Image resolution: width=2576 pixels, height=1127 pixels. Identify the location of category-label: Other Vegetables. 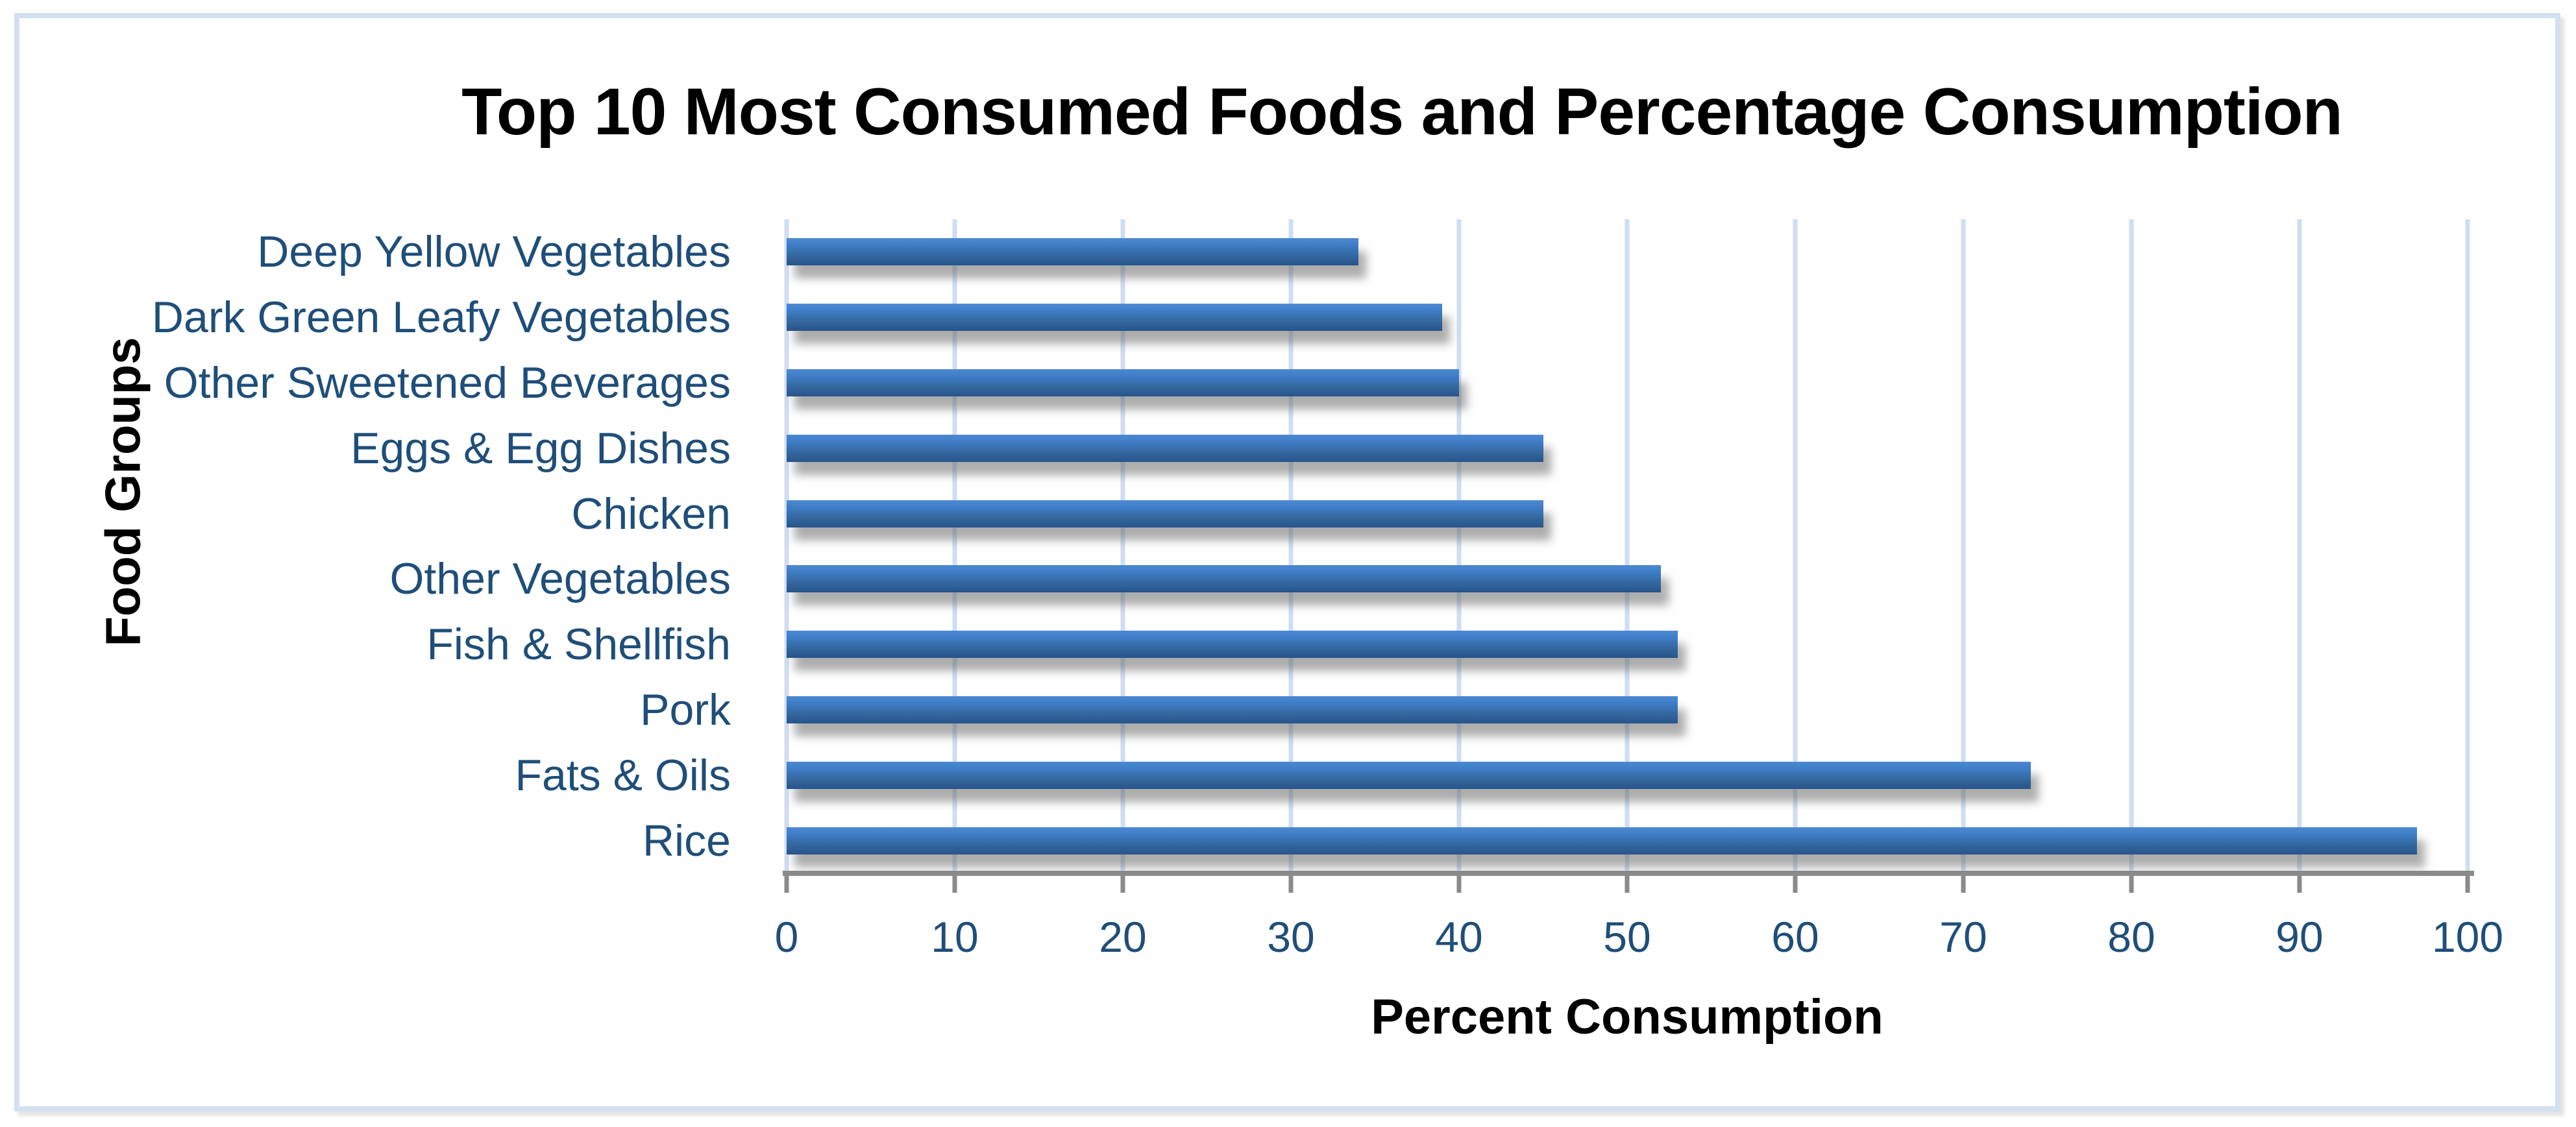
(560, 579).